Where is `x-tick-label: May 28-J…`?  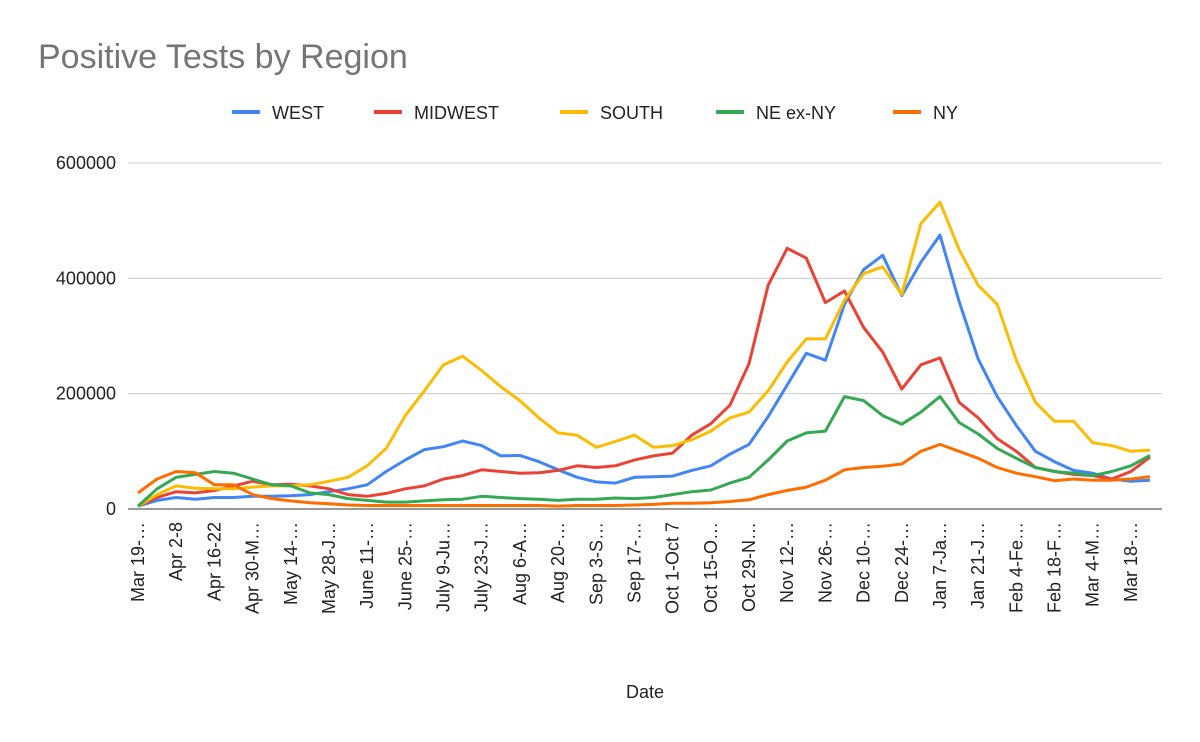
x-tick-label: May 28-J… is located at coordinates (329, 568).